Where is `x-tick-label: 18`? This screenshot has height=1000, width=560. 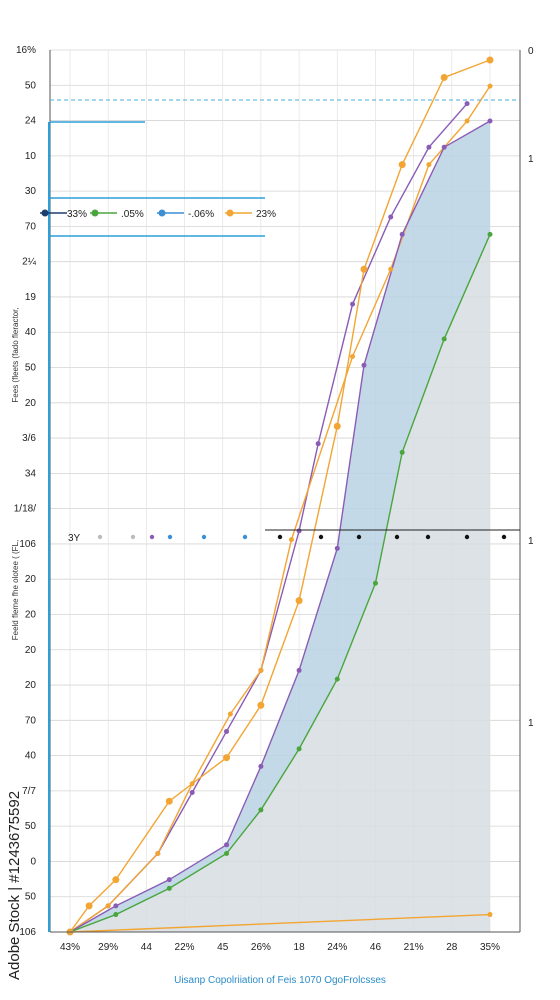 x-tick-label: 18 is located at coordinates (300, 947).